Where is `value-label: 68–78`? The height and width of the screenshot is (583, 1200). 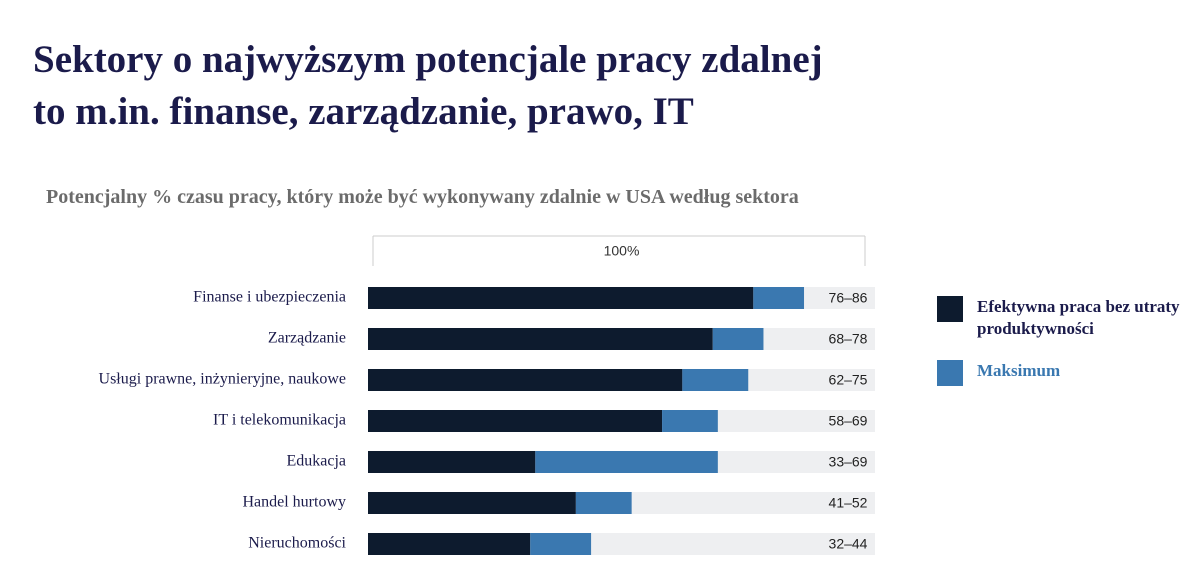 value-label: 68–78 is located at coordinates (848, 339).